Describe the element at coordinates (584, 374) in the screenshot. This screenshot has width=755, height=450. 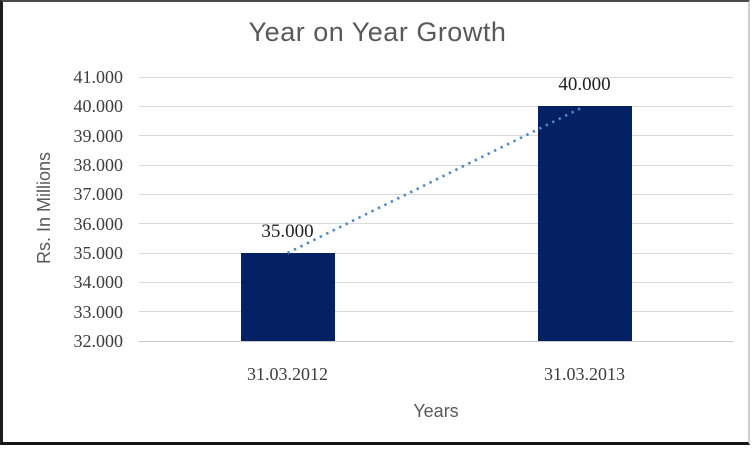
I see `x-axis-category-label: 31.03.2013` at that location.